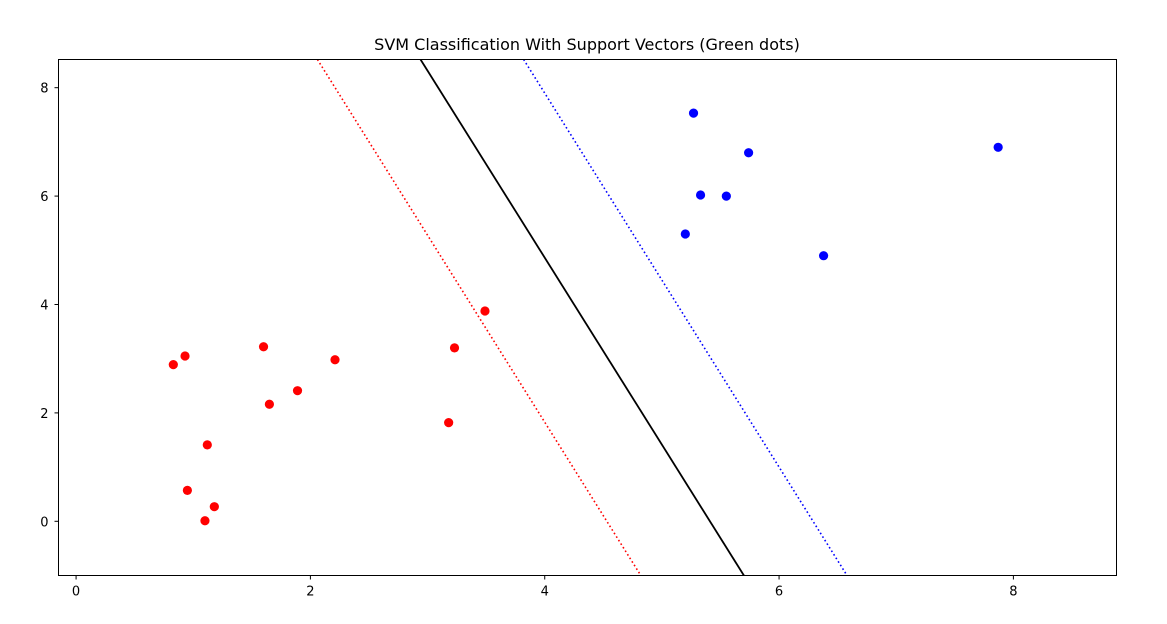 The height and width of the screenshot is (624, 1167). I want to click on x-tick-label: 0, so click(76, 592).